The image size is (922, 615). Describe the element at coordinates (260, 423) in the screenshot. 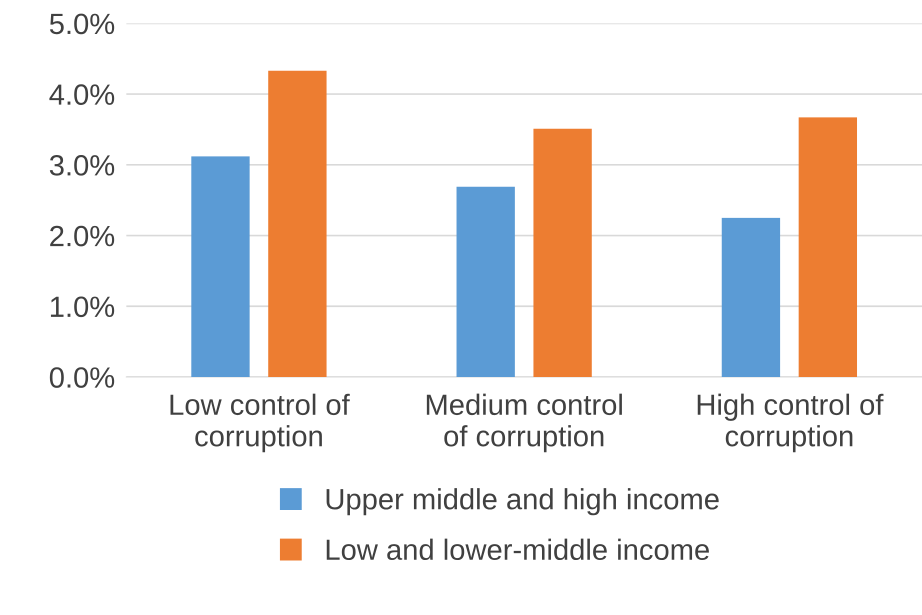

I see `x-tick-label: Low control of corruption` at that location.